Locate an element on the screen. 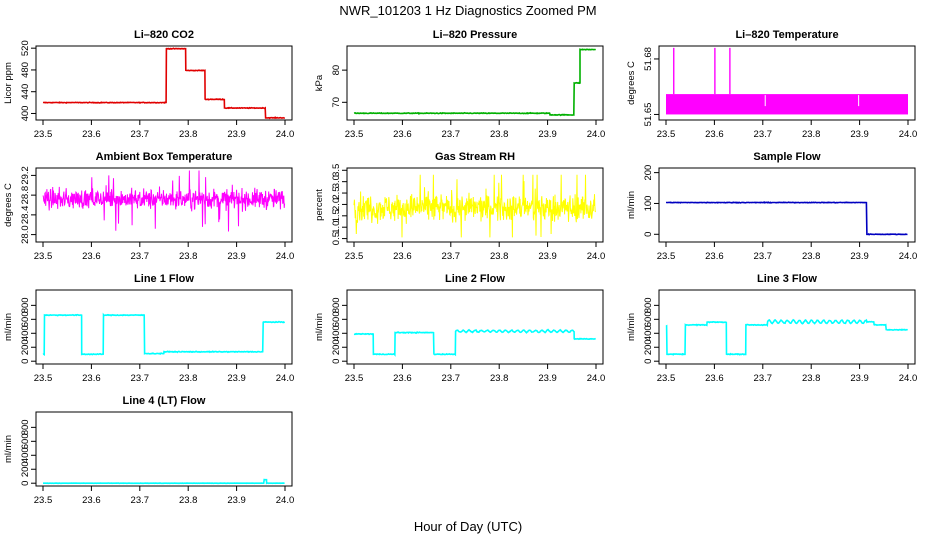 The width and height of the screenshot is (936, 540). y-axis-label: ml/min is located at coordinates (631, 205).